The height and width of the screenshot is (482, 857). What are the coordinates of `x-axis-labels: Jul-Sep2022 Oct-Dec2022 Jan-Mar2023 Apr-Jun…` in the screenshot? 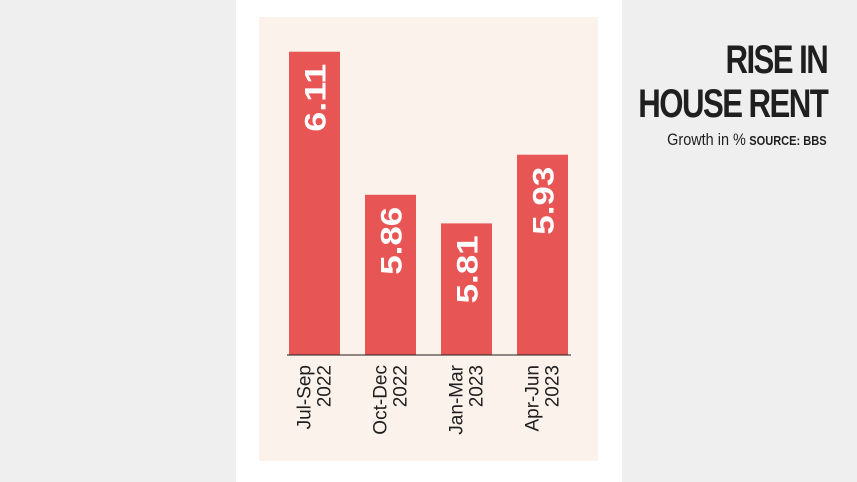 It's located at (429, 399).